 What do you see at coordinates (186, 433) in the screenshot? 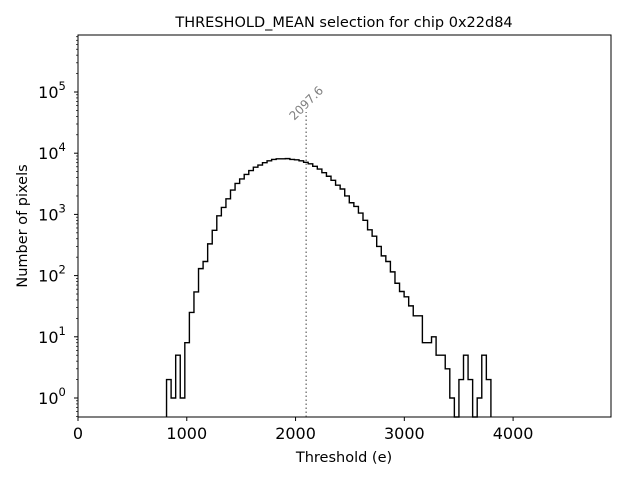
I see `x-tick-label: 1000` at bounding box center [186, 433].